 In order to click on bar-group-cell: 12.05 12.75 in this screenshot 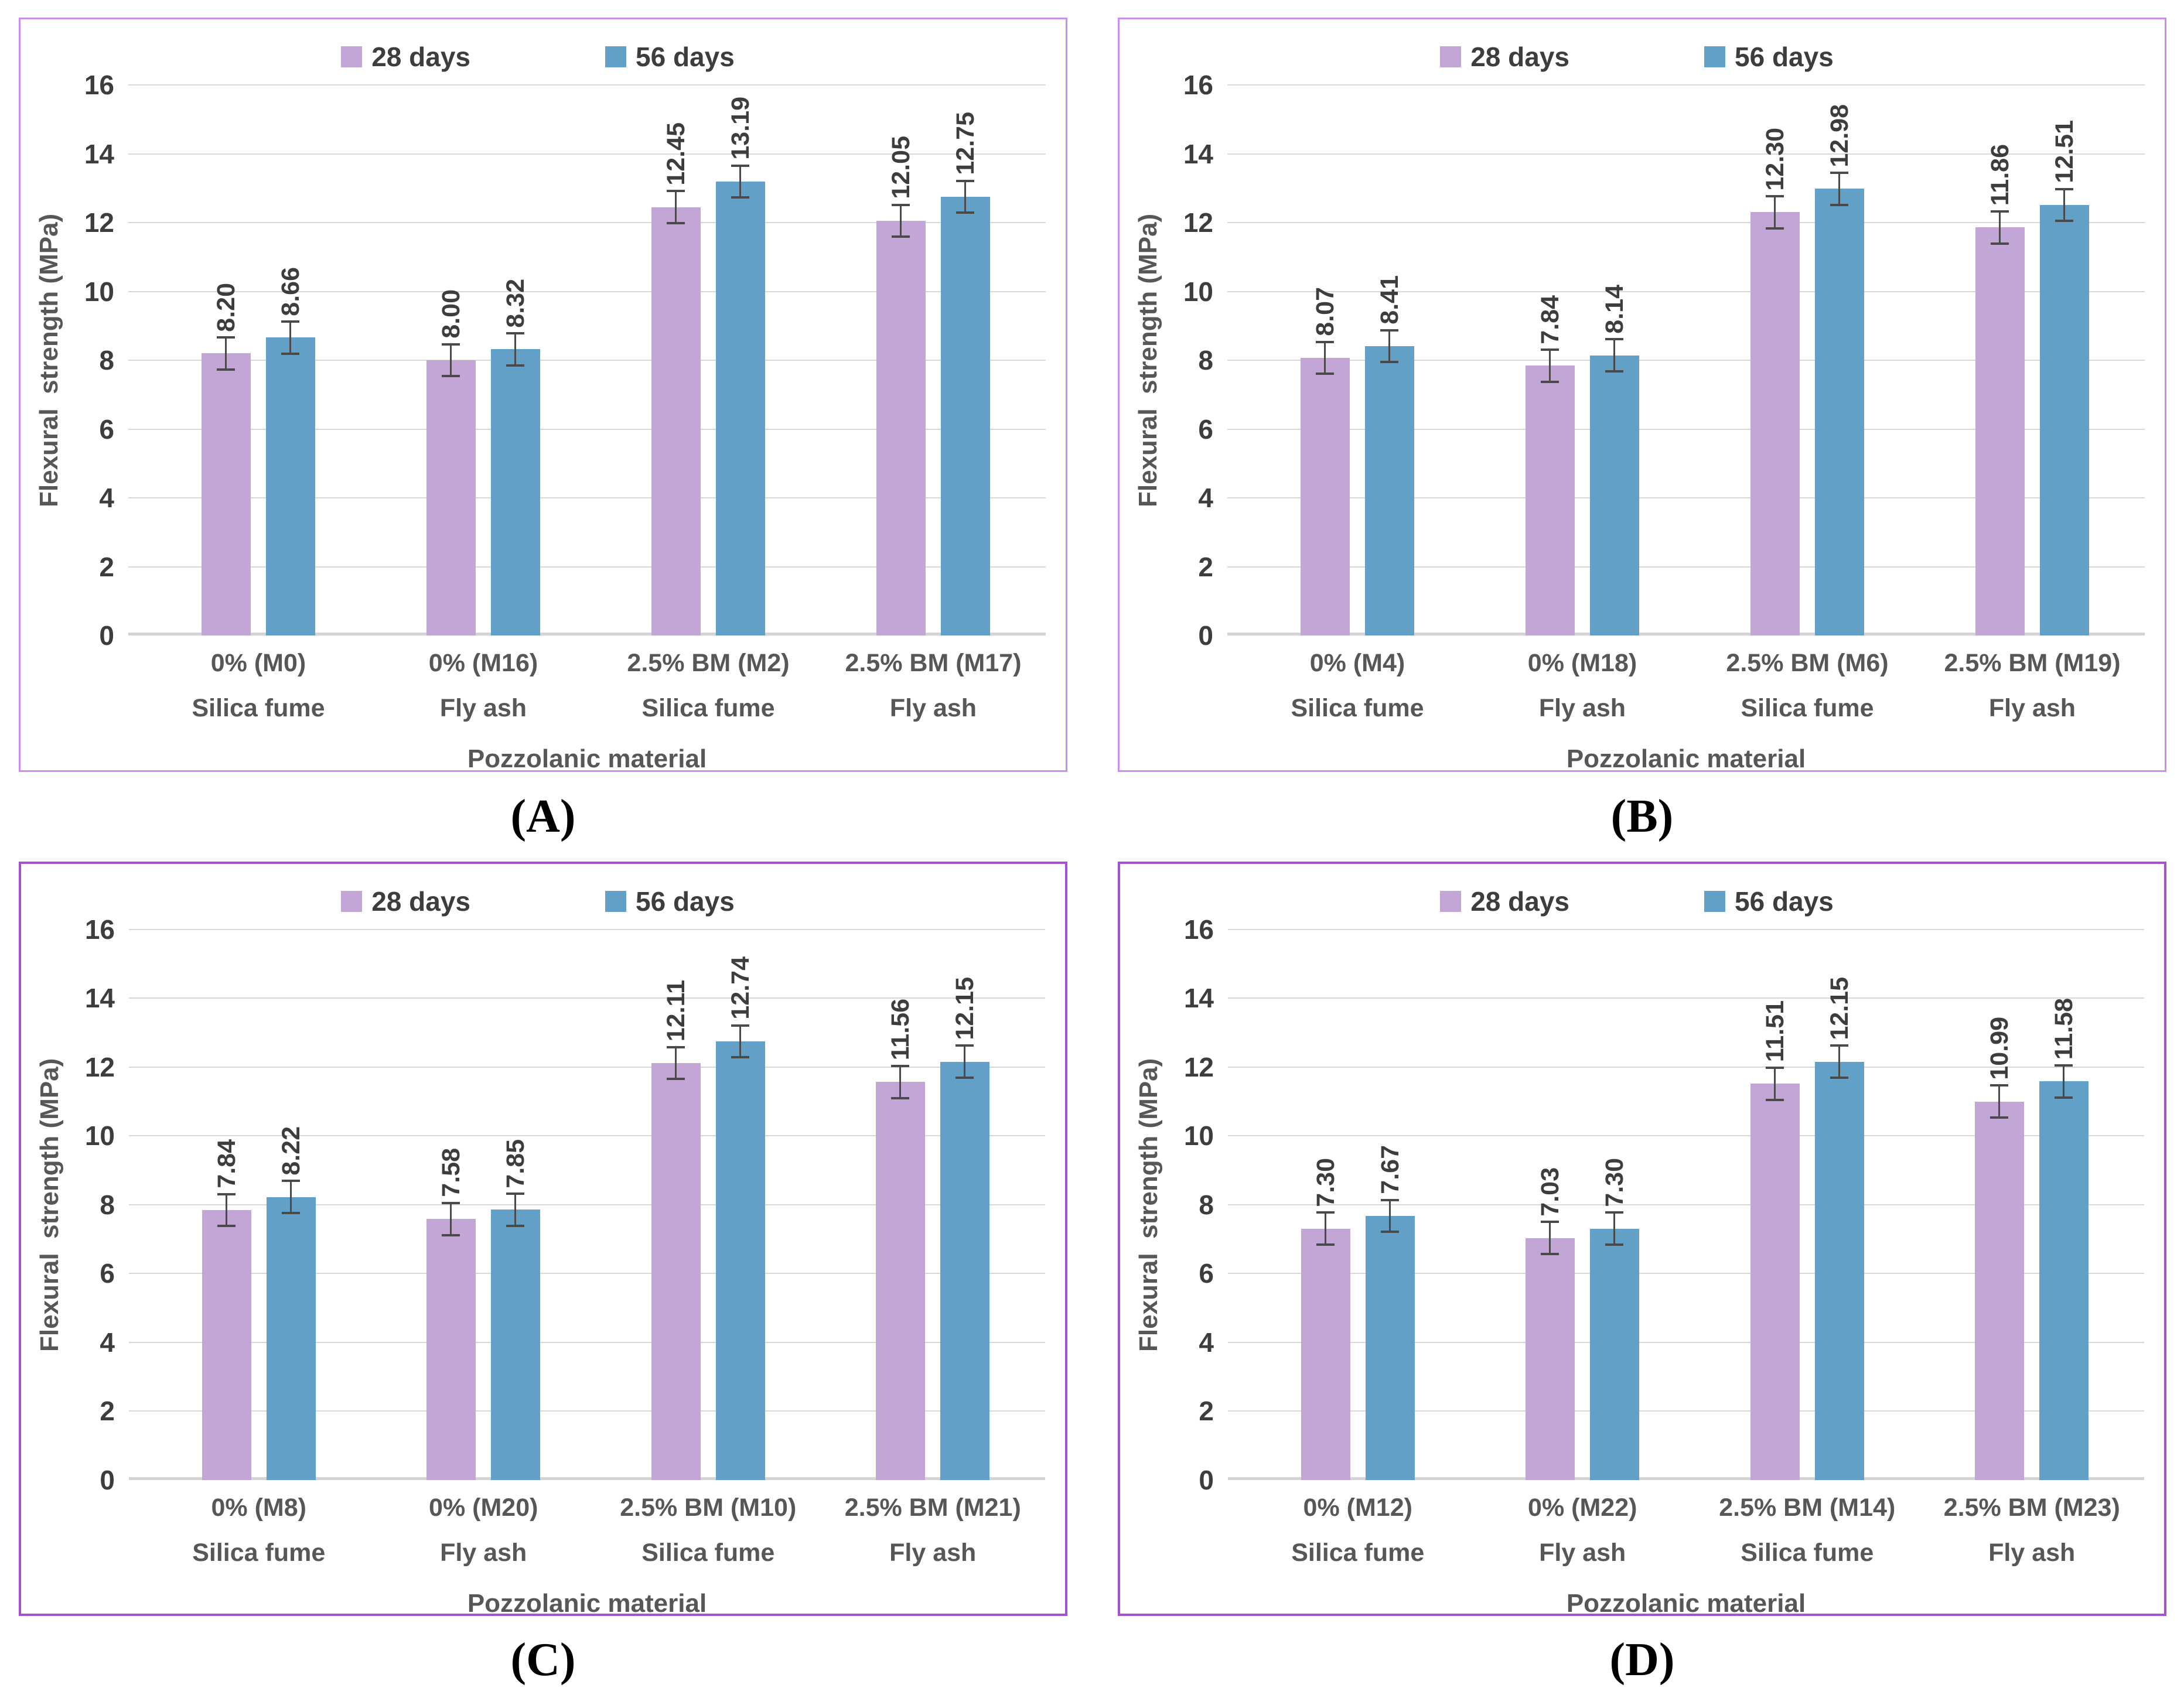, I will do `click(933, 360)`.